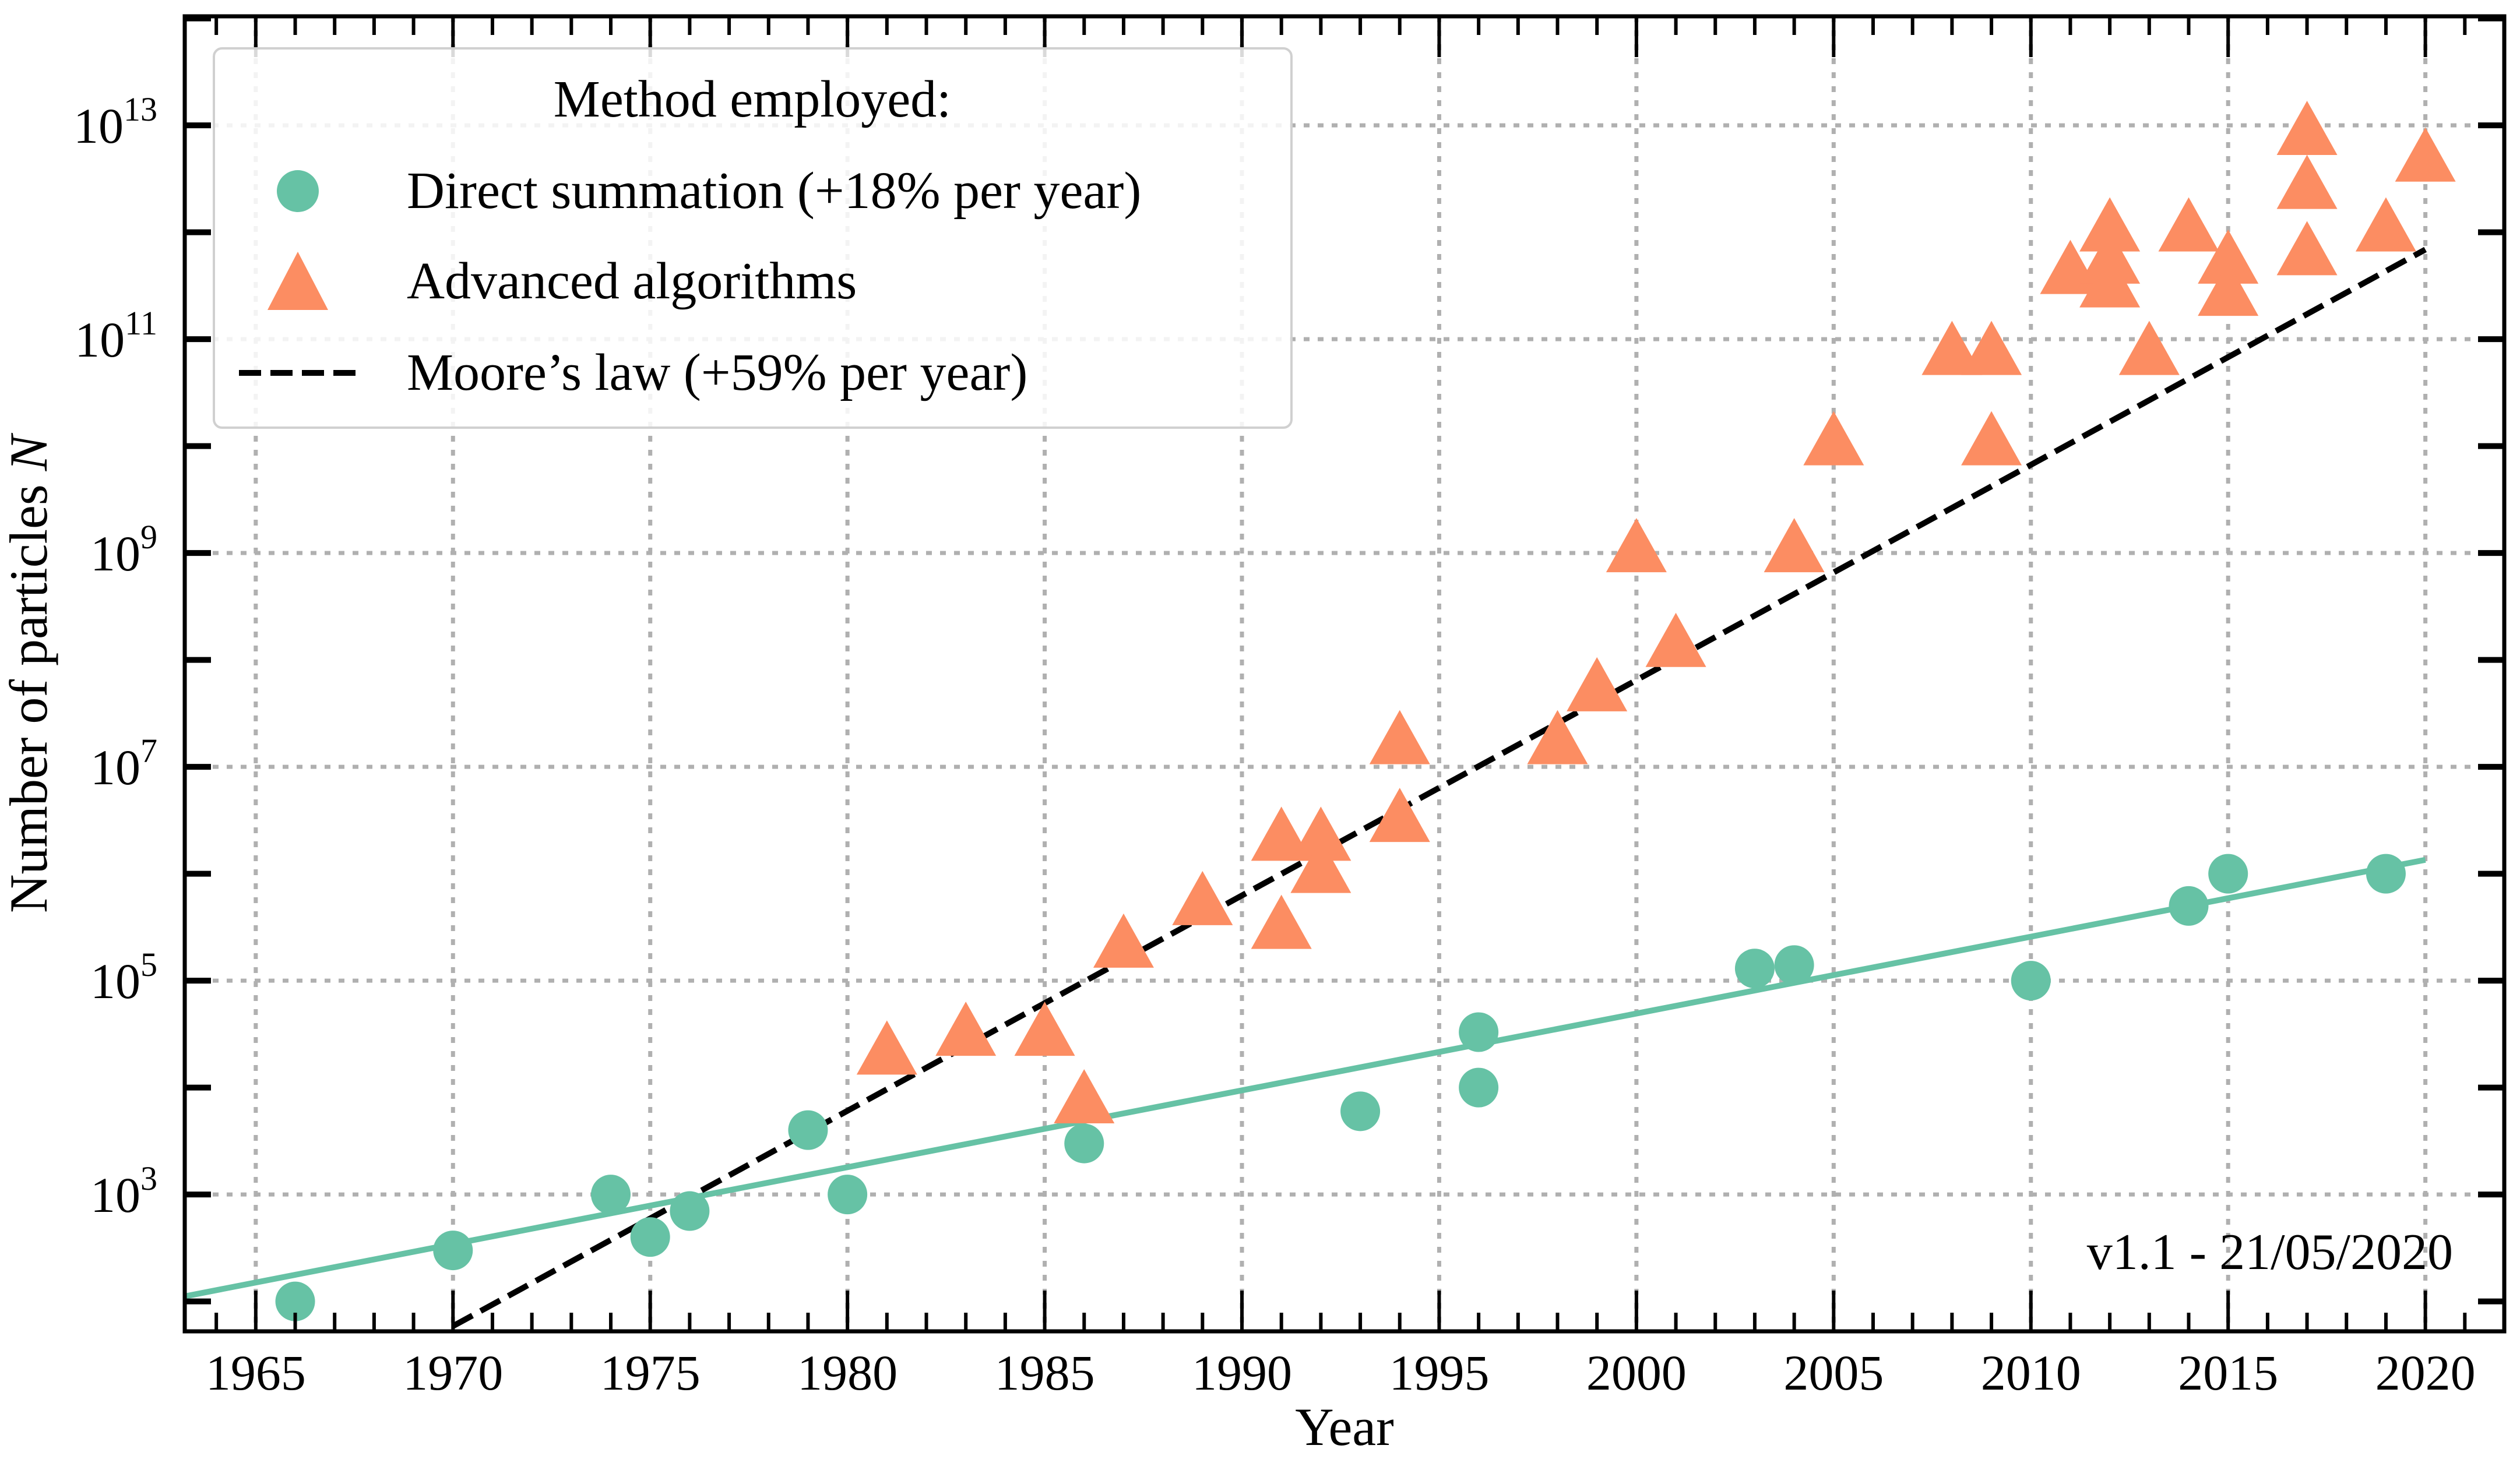 The width and height of the screenshot is (2520, 1477). Describe the element at coordinates (752, 99) in the screenshot. I see `legend-title: Method employed:` at that location.